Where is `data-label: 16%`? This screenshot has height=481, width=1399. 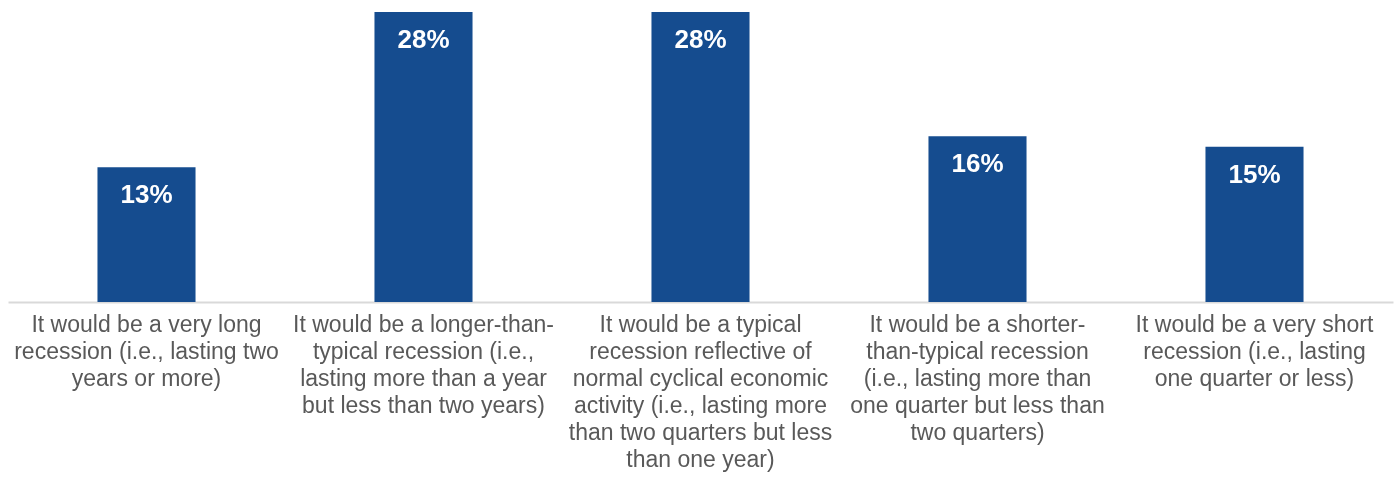 data-label: 16% is located at coordinates (977, 163).